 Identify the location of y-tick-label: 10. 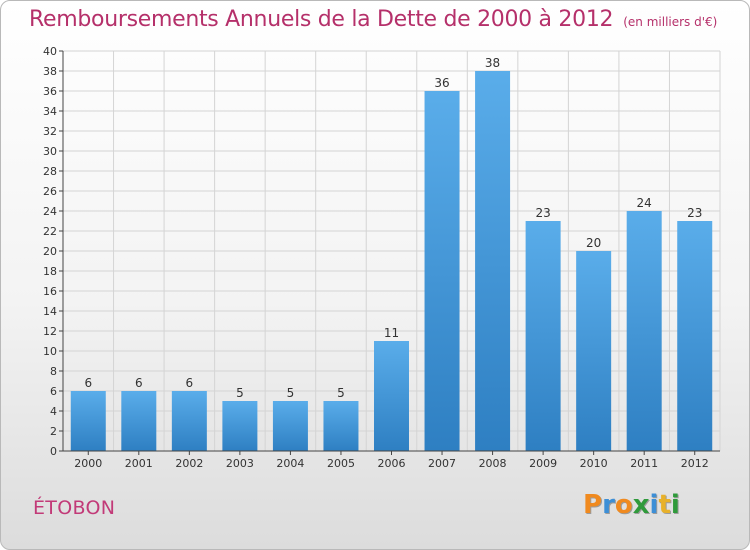
(50, 351).